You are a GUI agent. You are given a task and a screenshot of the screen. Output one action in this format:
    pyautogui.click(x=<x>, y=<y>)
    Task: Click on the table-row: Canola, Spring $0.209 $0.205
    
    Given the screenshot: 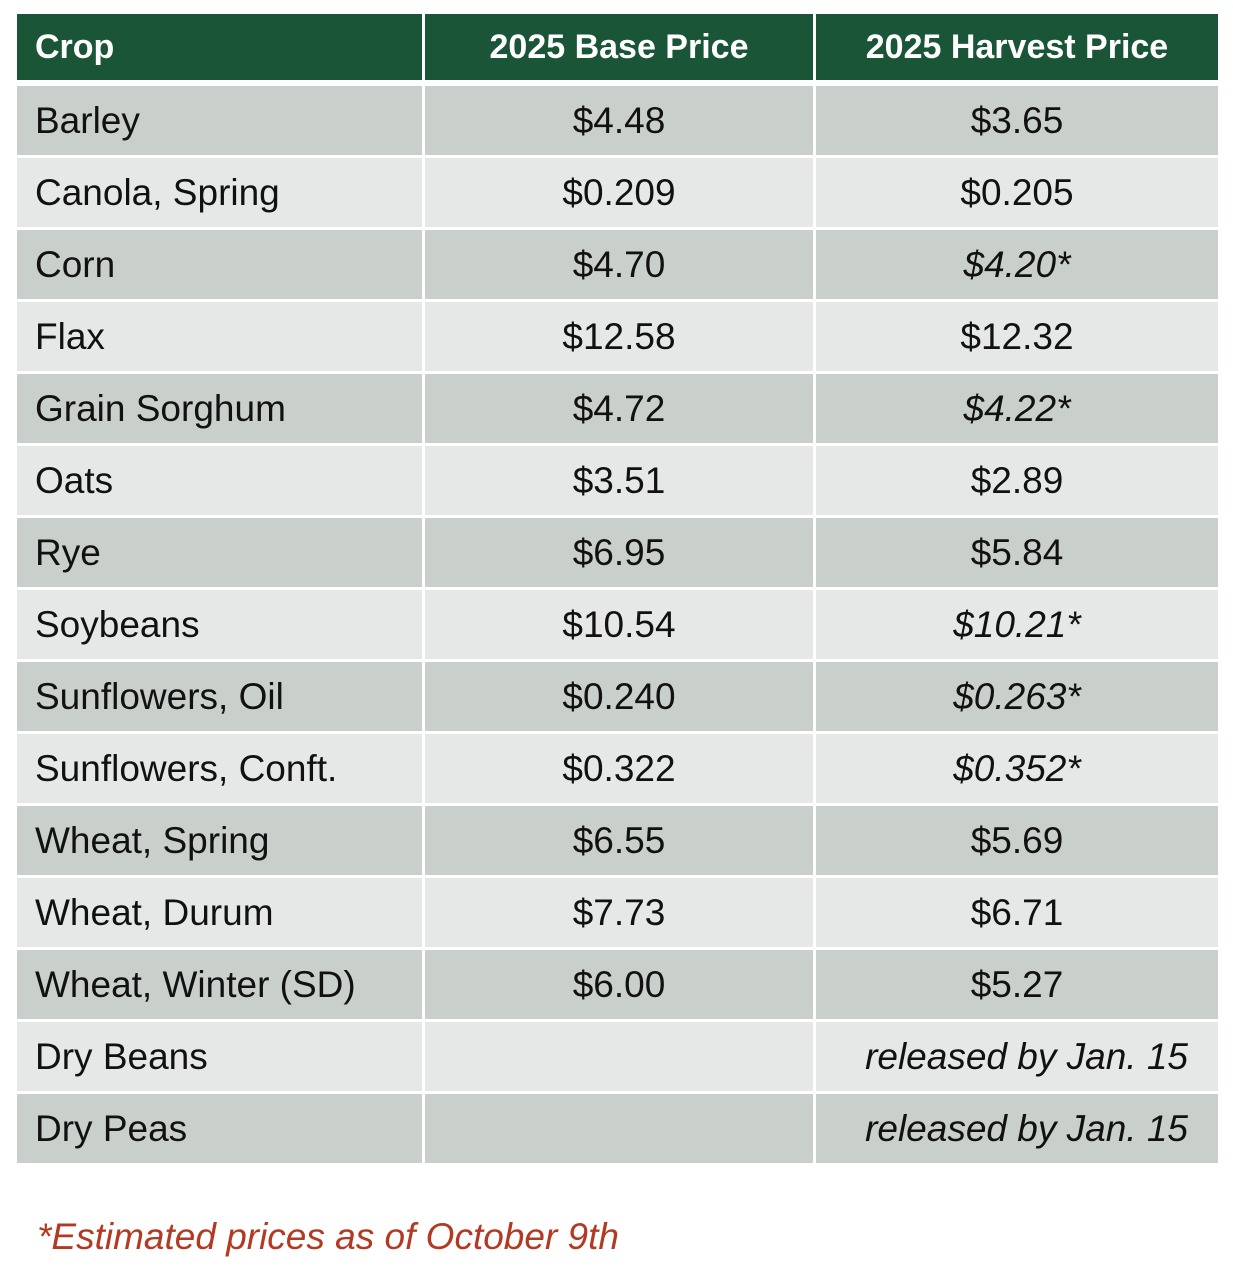 What is the action you would take?
    pyautogui.click(x=617, y=194)
    